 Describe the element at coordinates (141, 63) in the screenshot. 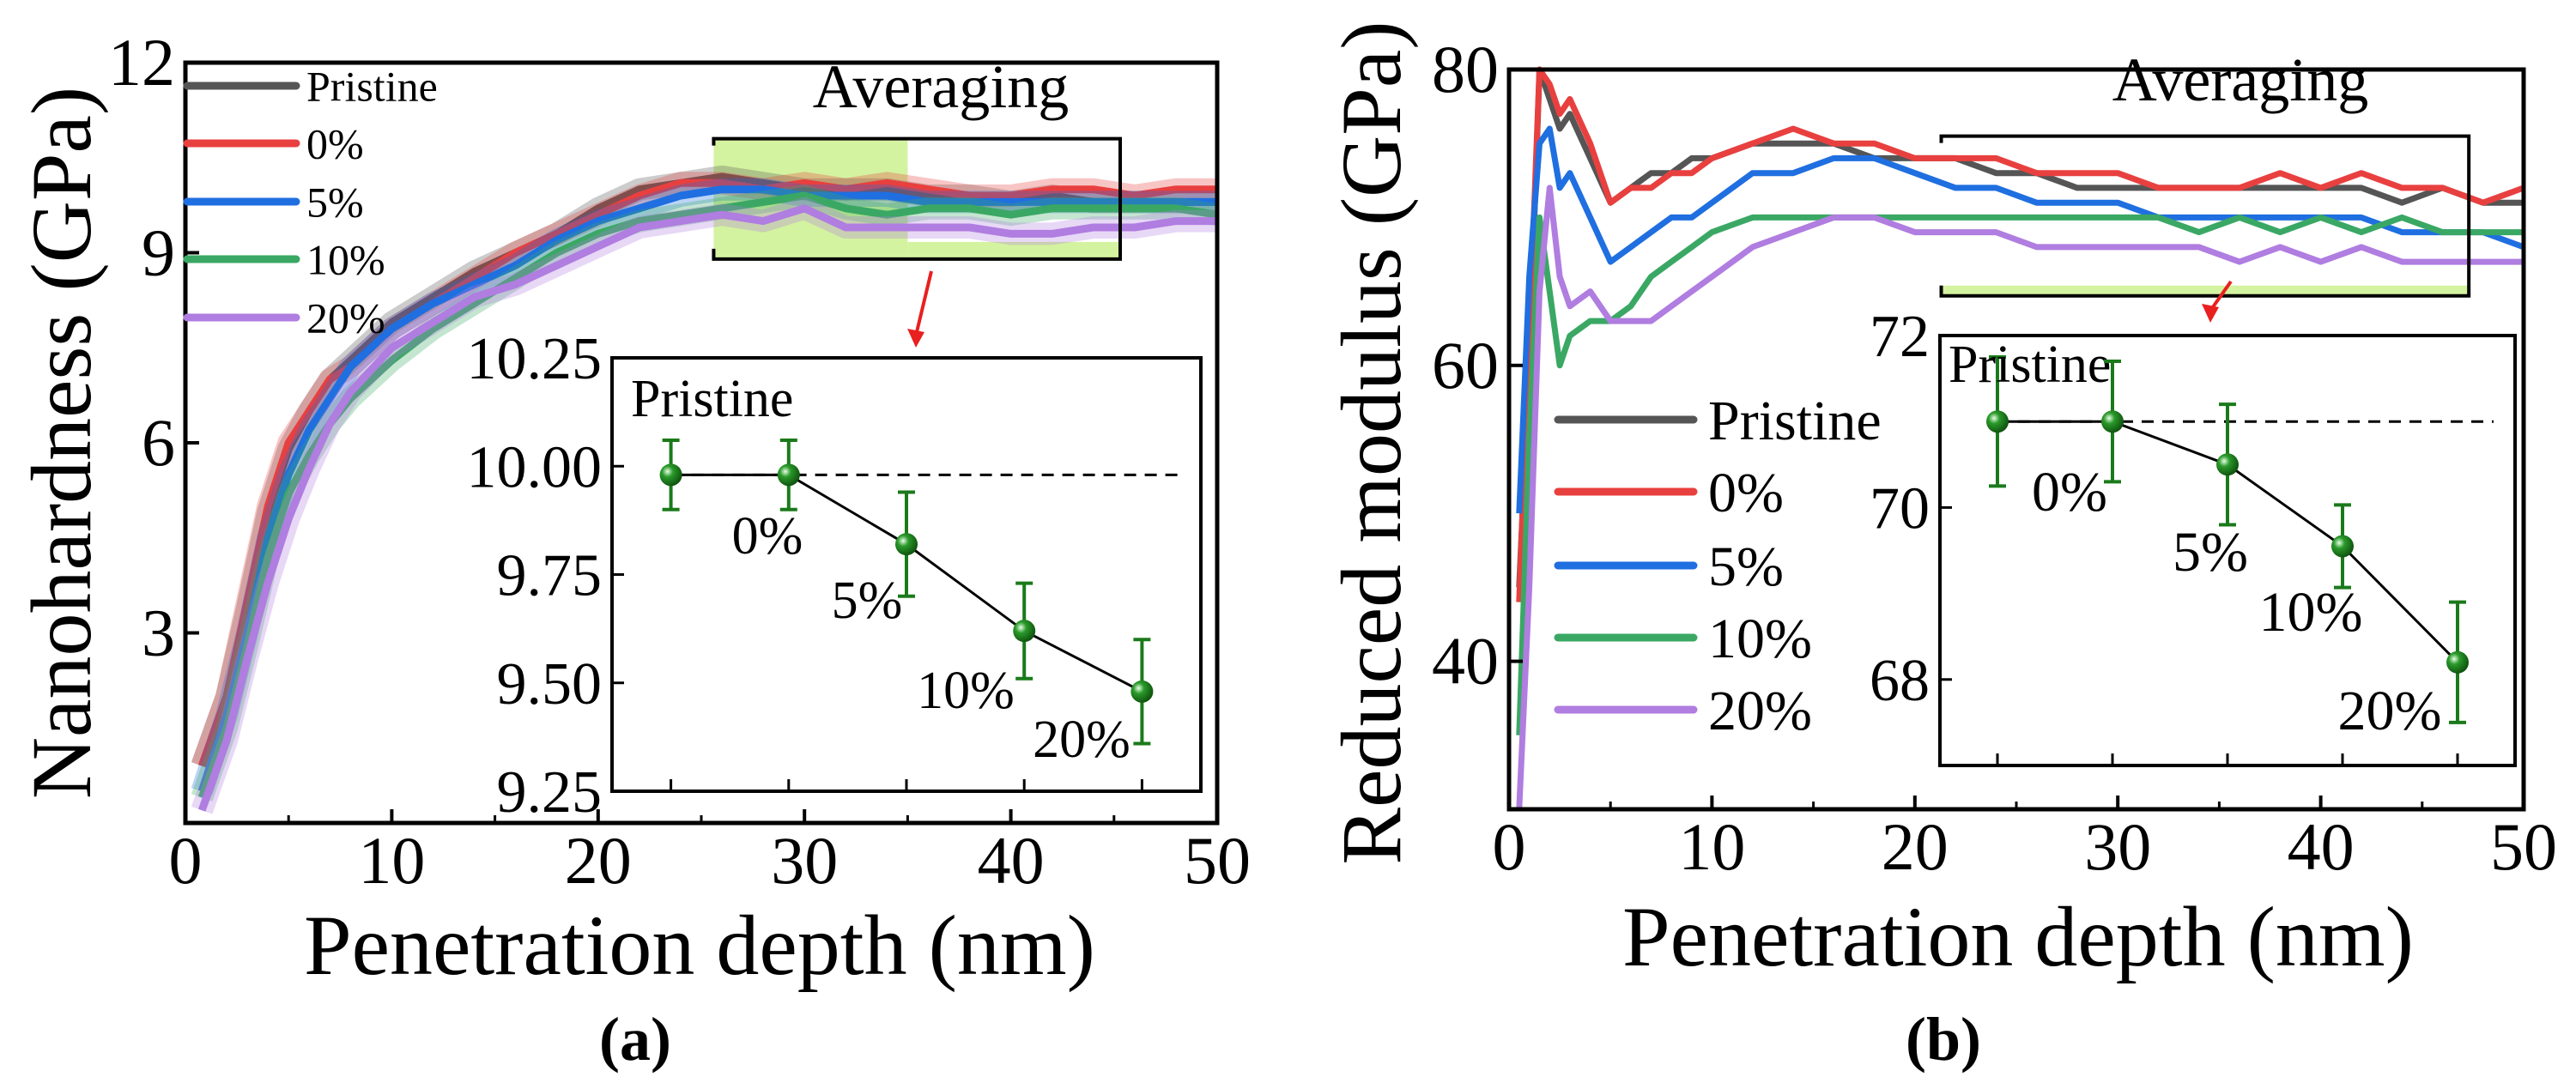

I see `y-tick-label: 12` at that location.